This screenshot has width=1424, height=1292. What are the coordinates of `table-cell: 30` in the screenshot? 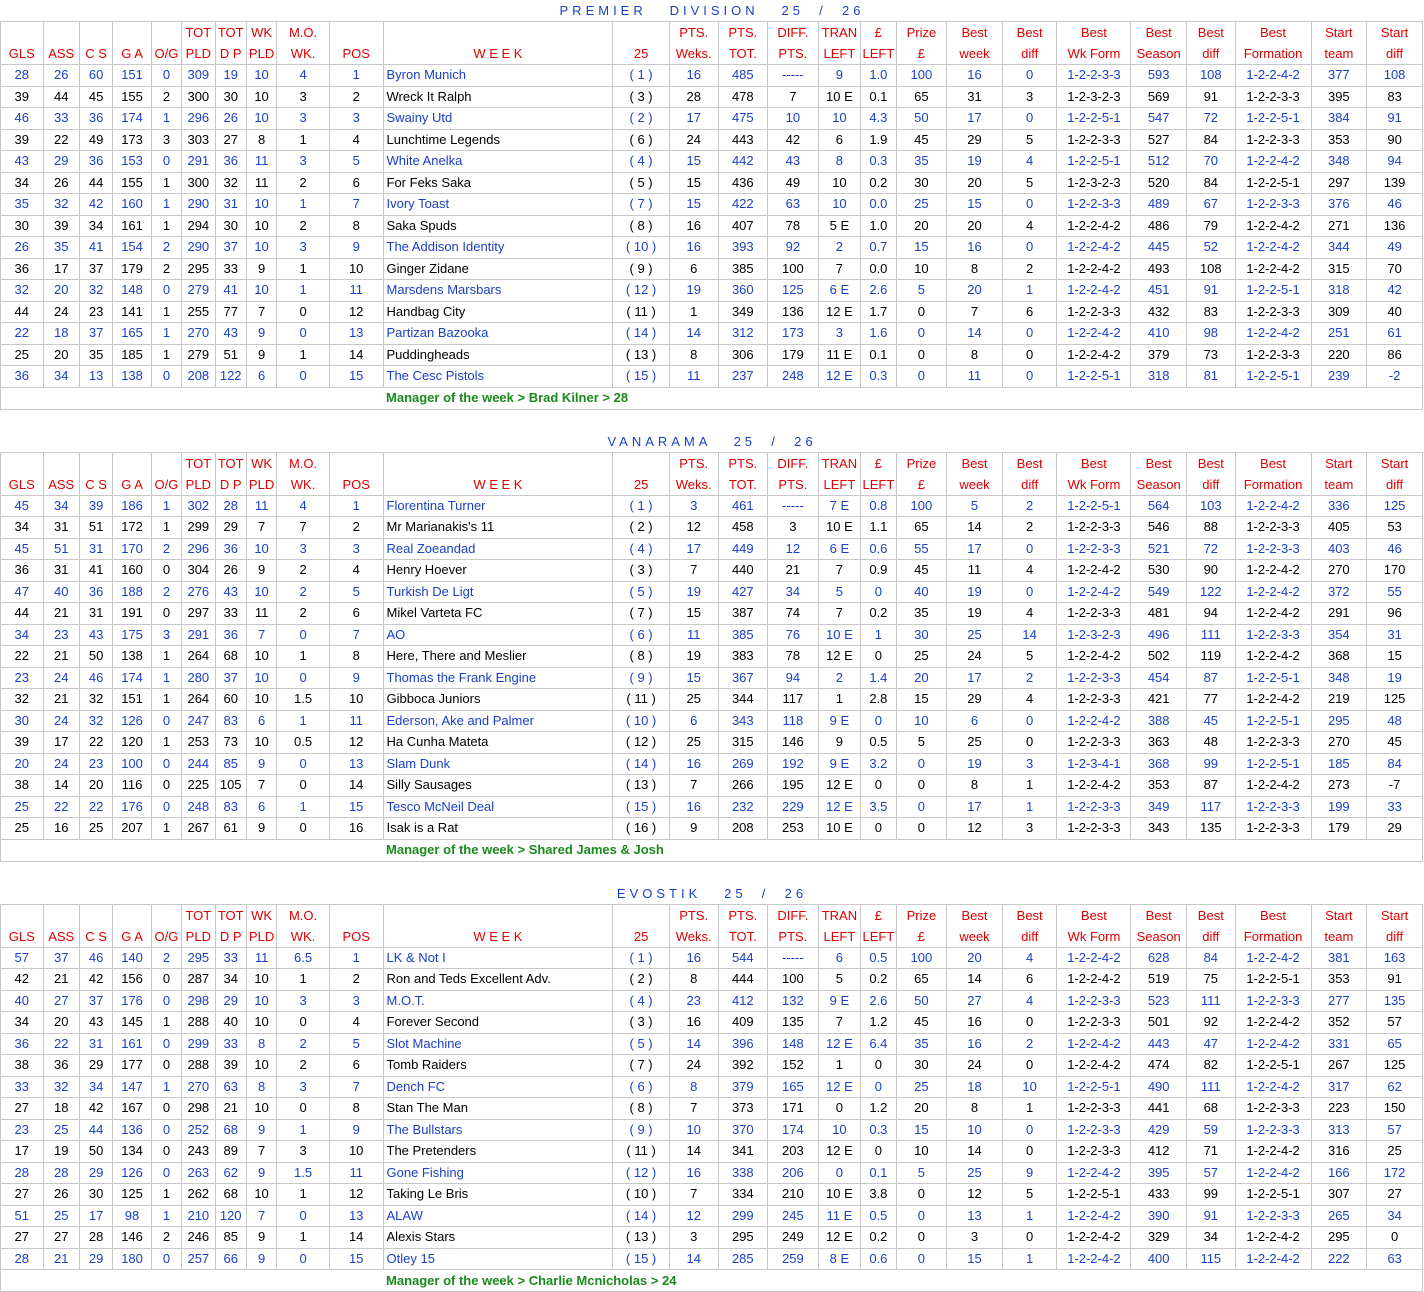 It's located at (95, 1195).